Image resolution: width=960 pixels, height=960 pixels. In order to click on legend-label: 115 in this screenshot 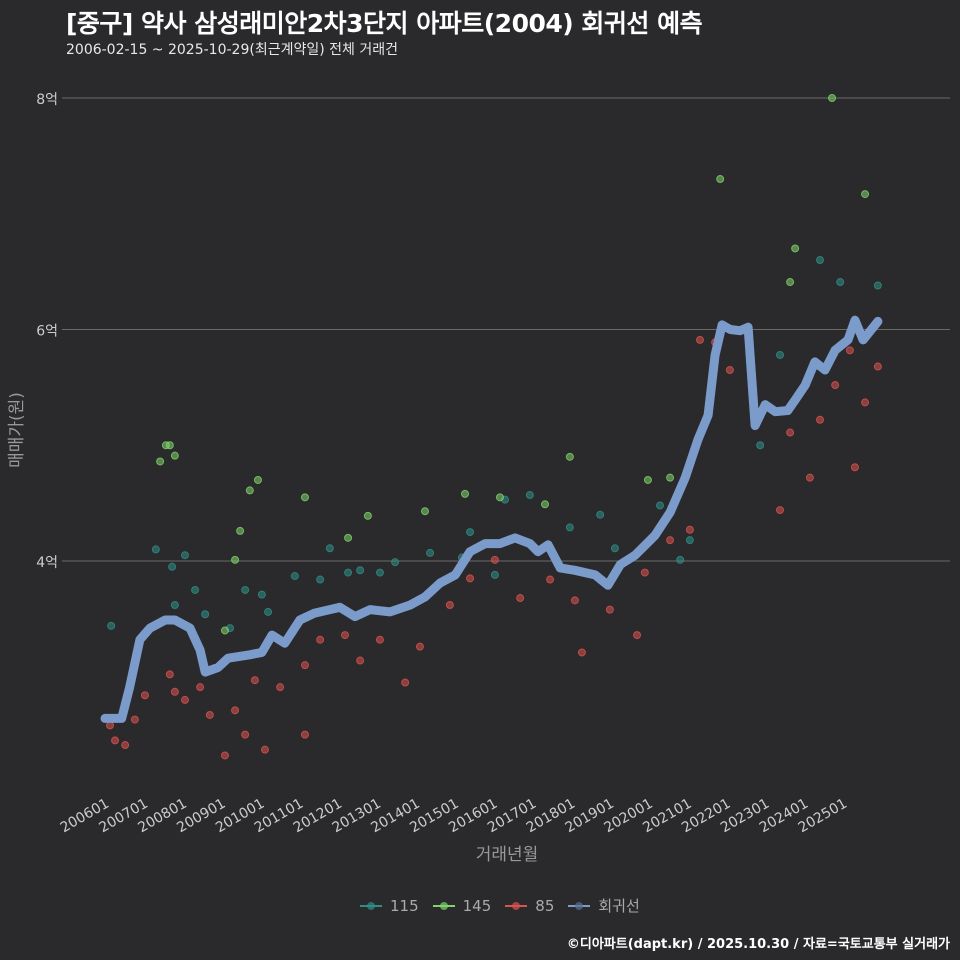, I will do `click(404, 905)`.